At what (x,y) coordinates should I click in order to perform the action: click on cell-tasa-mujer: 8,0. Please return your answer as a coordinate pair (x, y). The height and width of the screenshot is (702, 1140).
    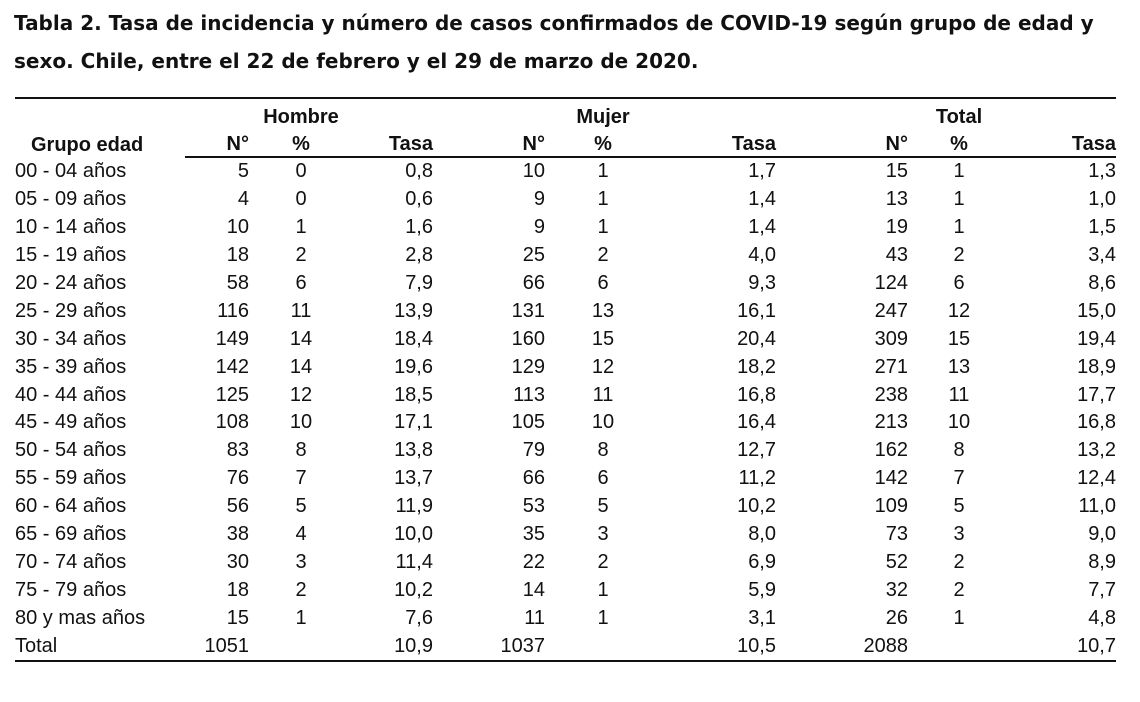
    Looking at the image, I should click on (762, 534).